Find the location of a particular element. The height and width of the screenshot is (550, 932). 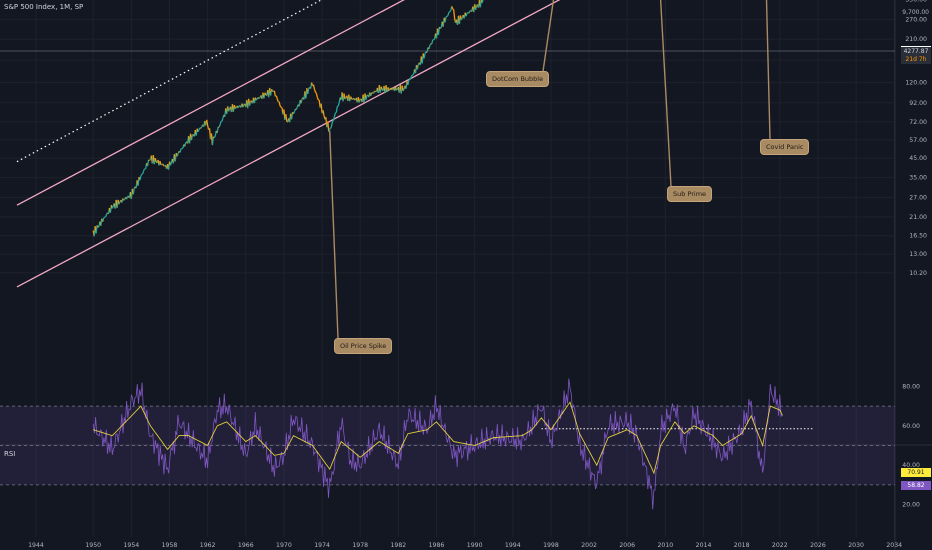

x-tick-label: 1966 is located at coordinates (246, 545).